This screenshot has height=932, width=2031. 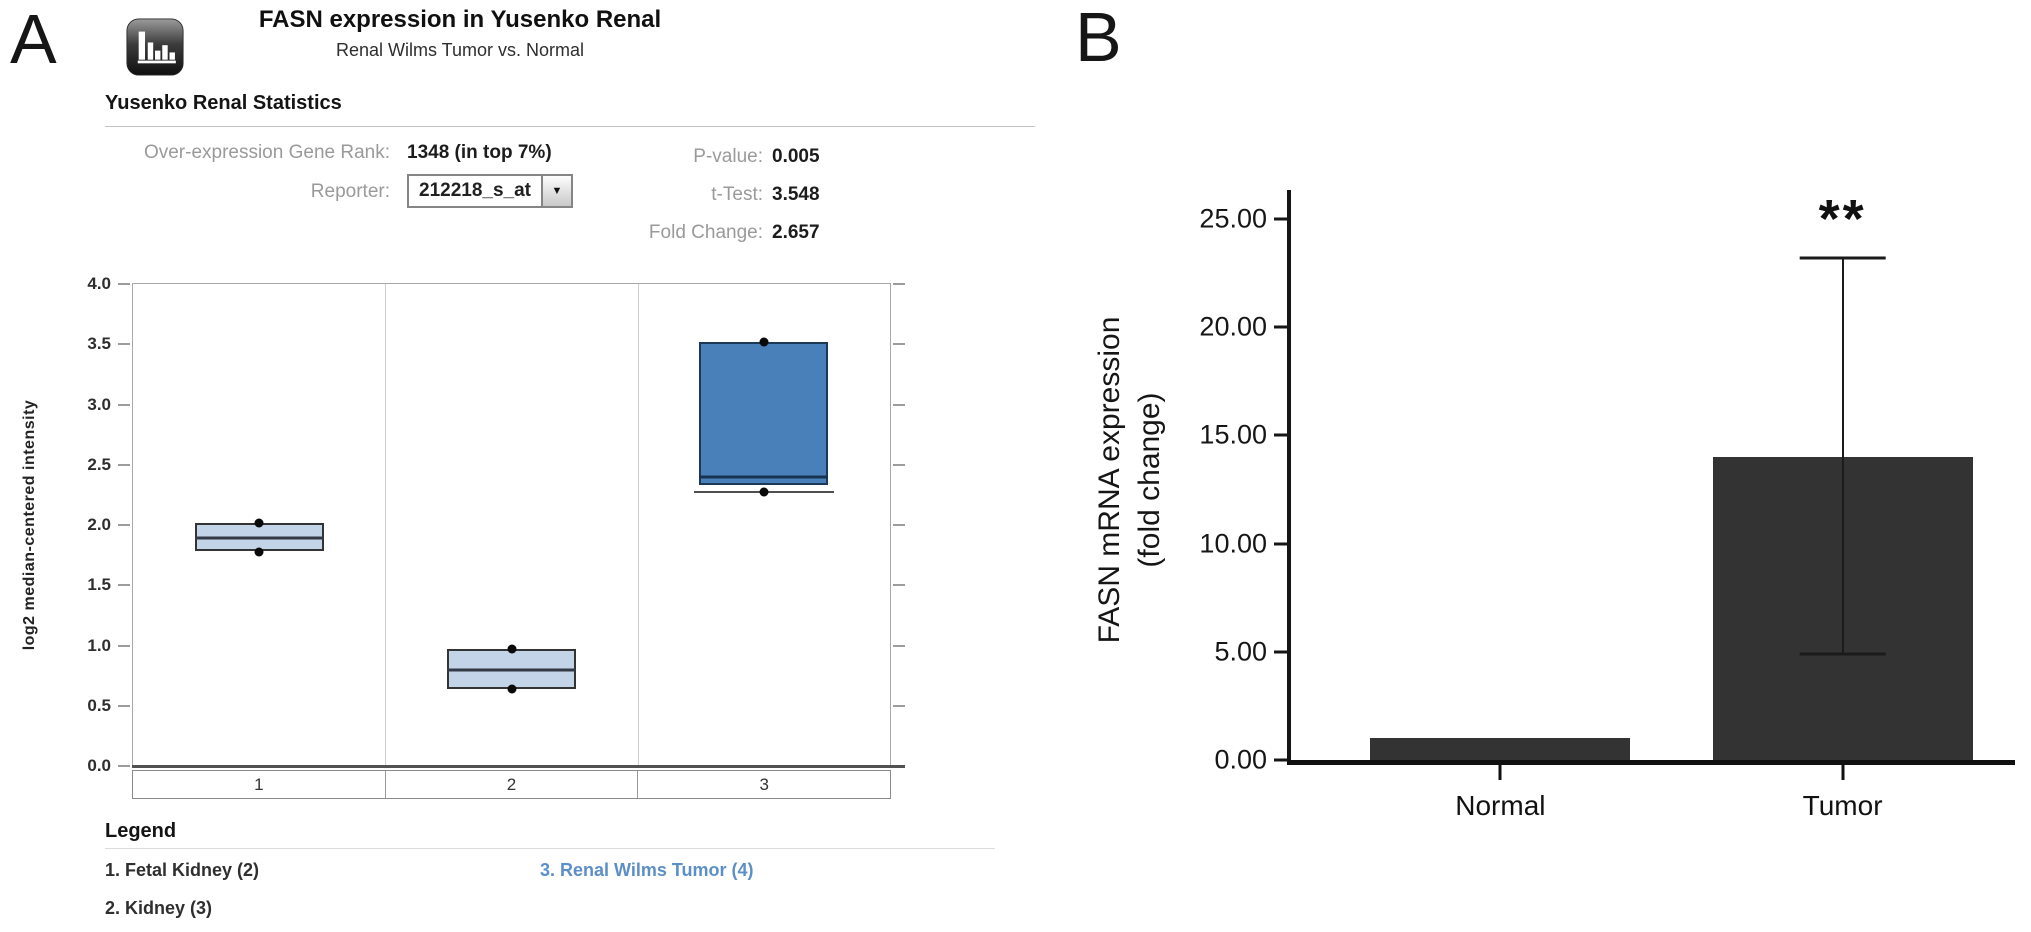 I want to click on panel-a-label: A, so click(x=33, y=39).